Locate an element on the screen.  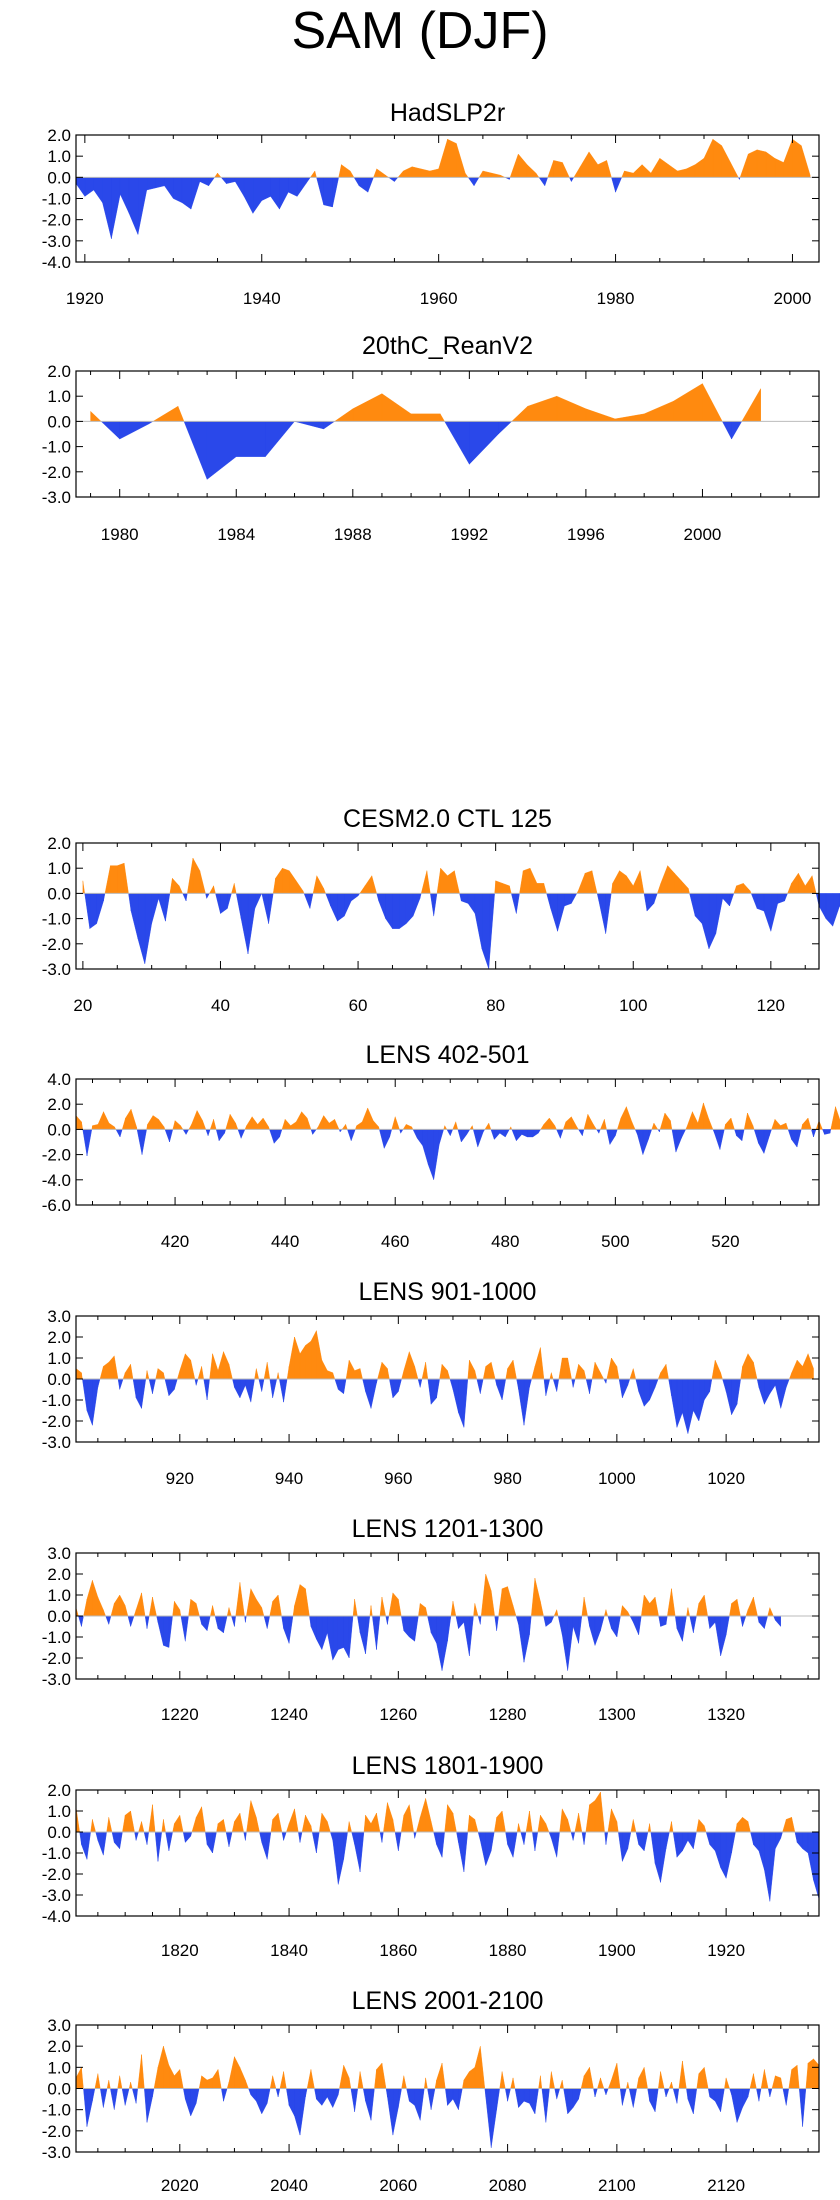
x-tick-label: 460 is located at coordinates (395, 1241).